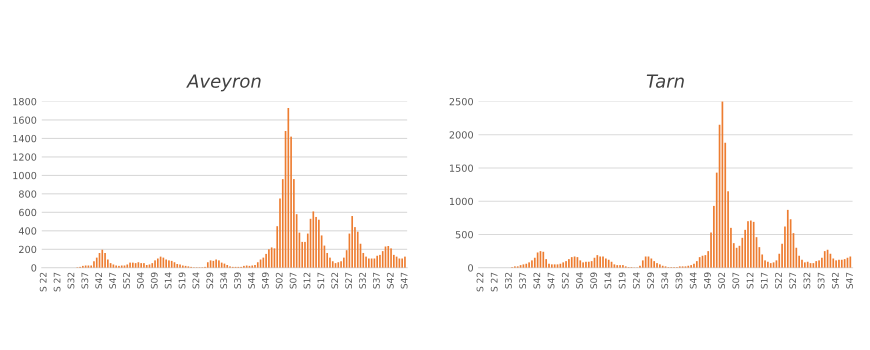 The height and width of the screenshot is (350, 870). I want to click on chart-title: Aveyron, so click(223, 83).